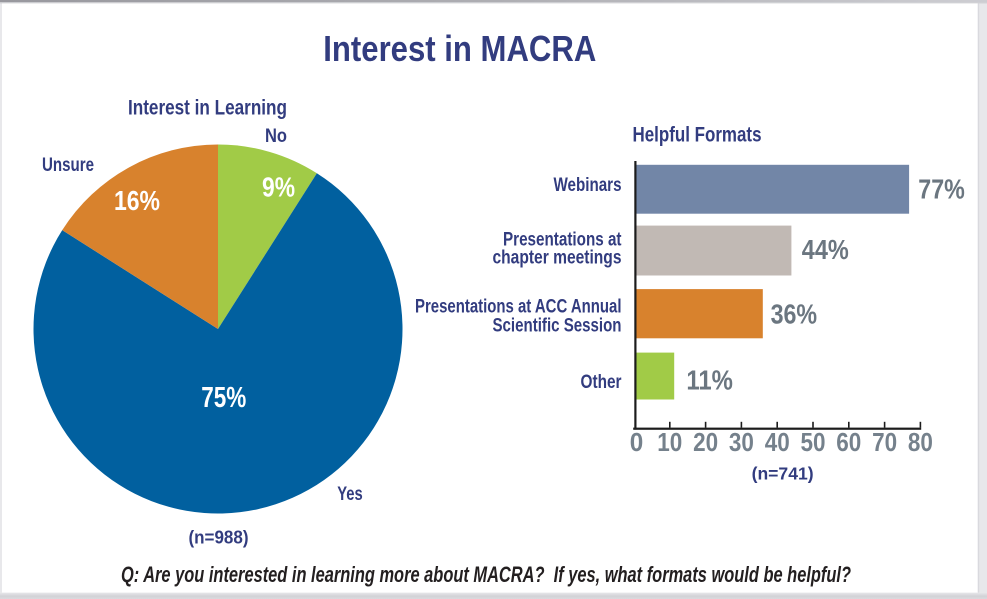 This screenshot has width=987, height=599. Describe the element at coordinates (705, 442) in the screenshot. I see `svg-text: 20` at that location.